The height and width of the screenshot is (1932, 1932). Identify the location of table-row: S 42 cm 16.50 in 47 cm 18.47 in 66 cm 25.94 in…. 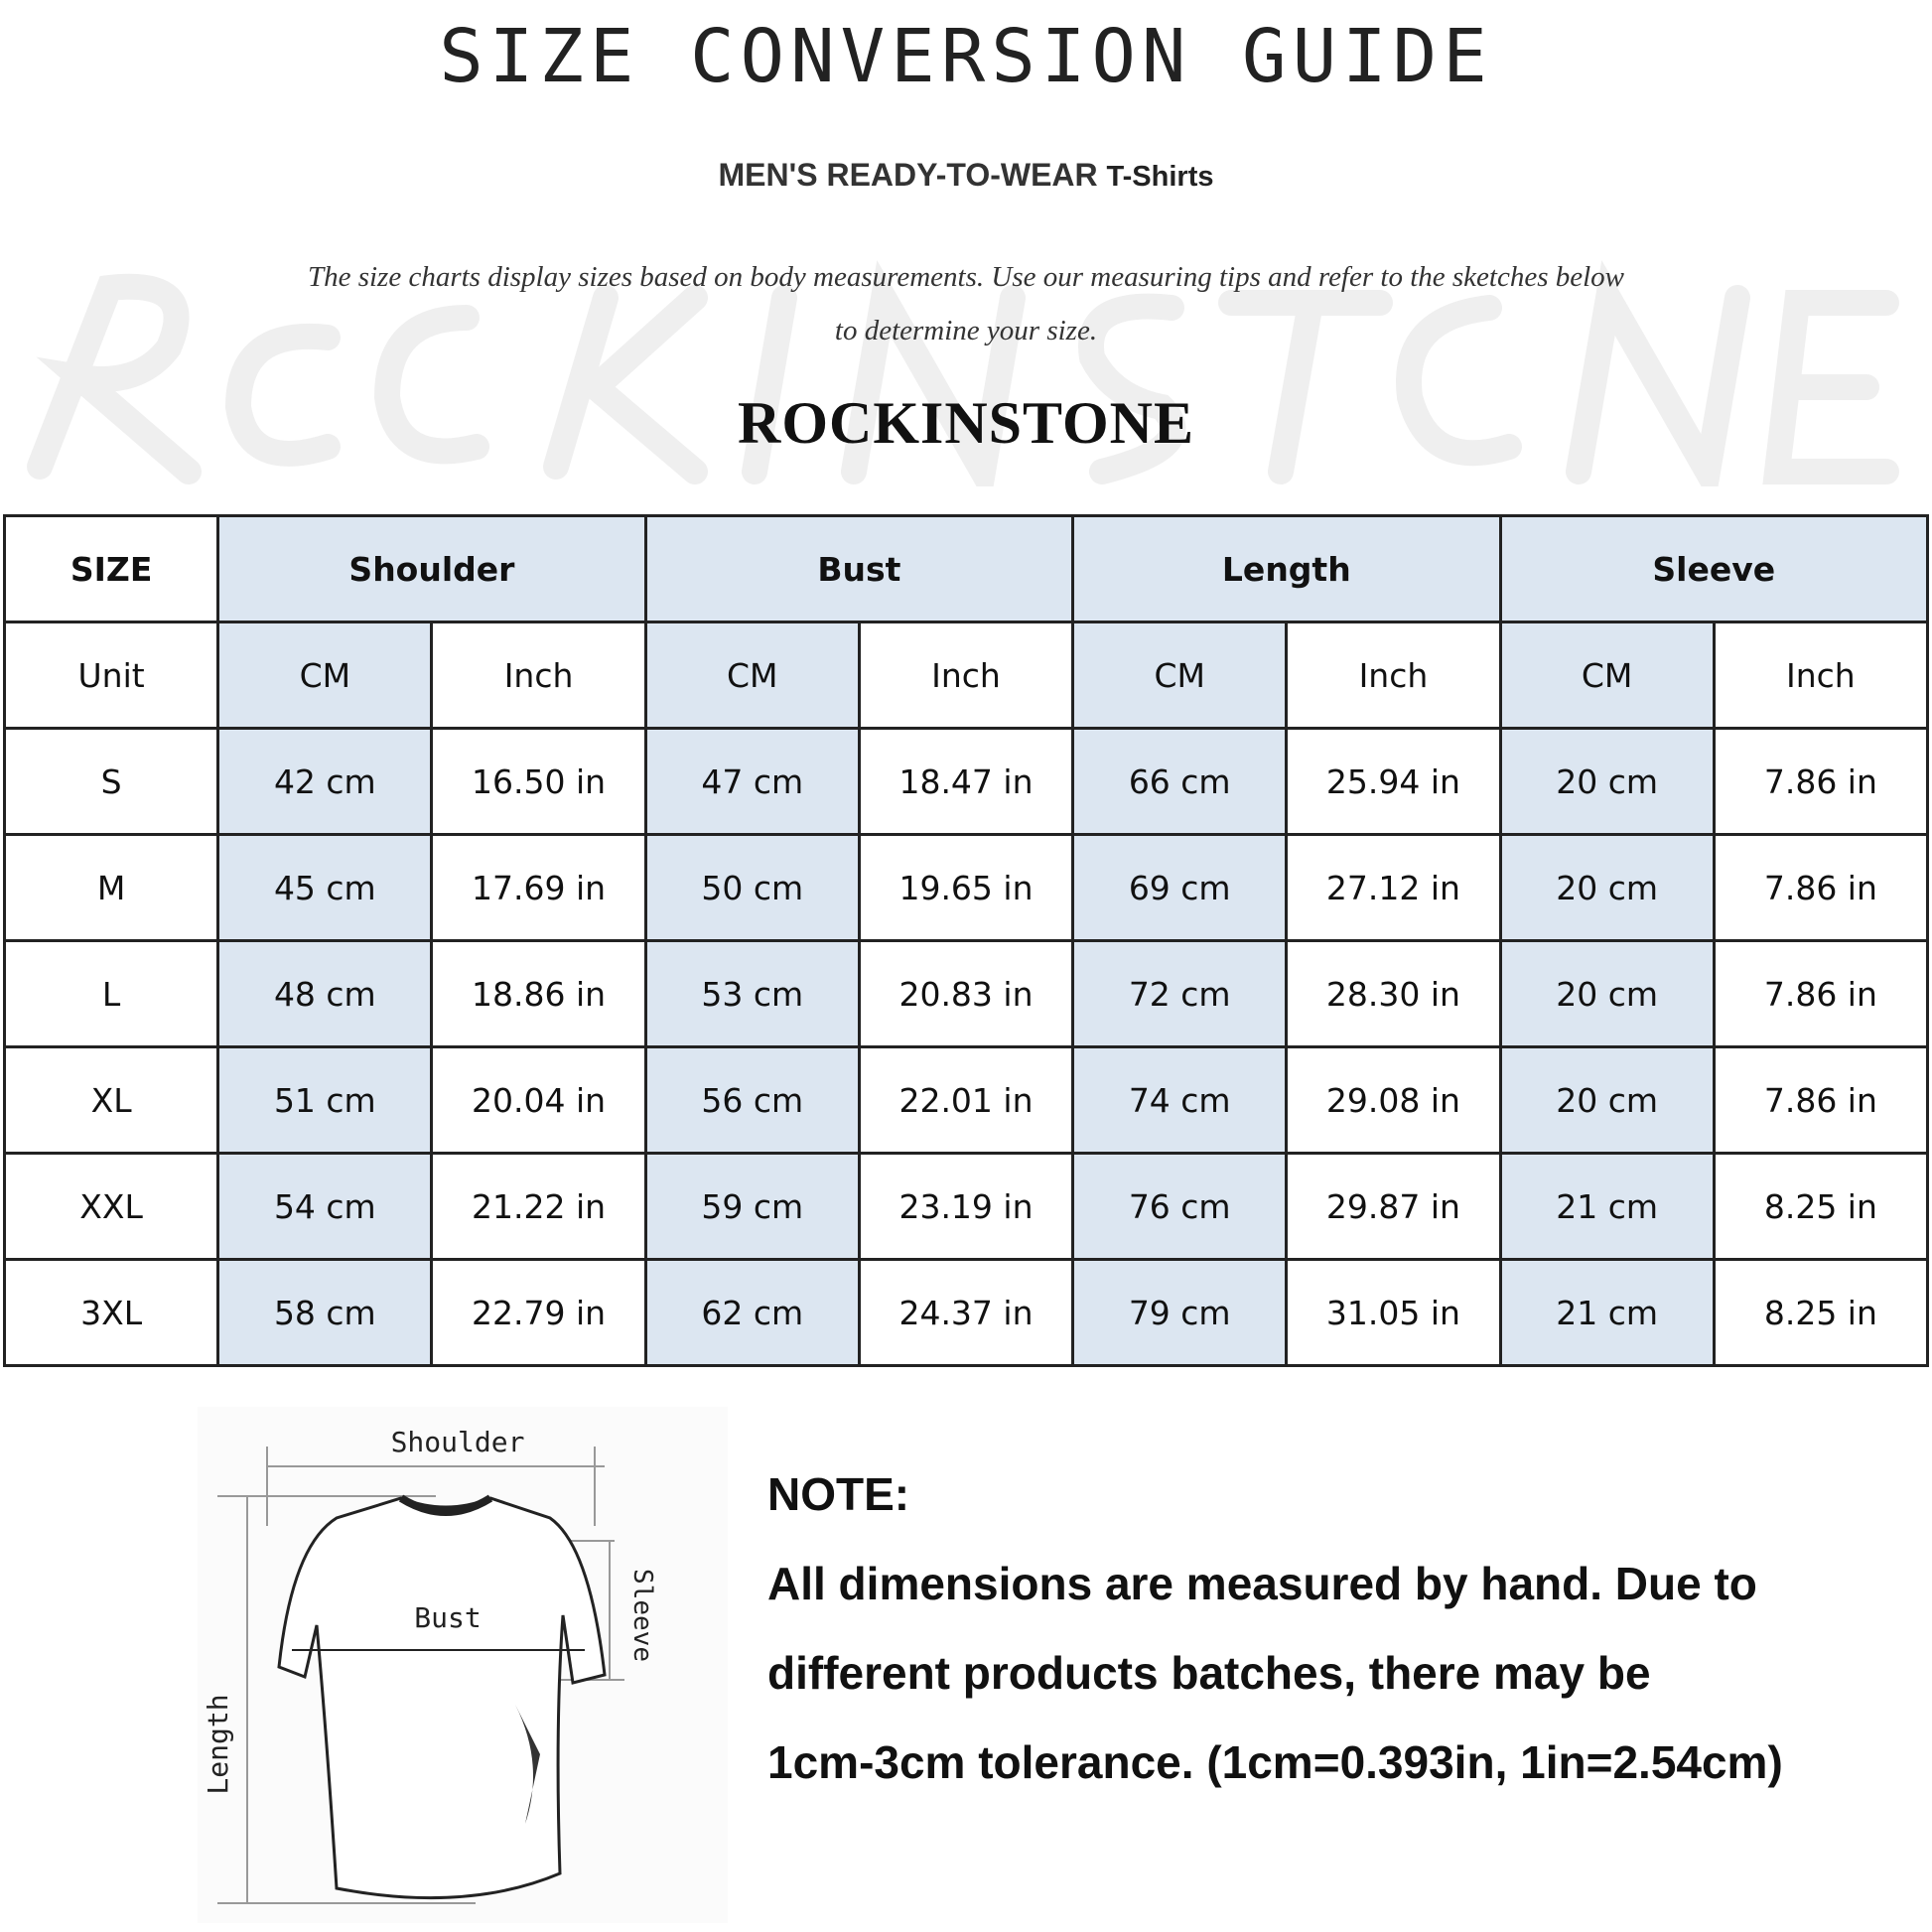
(966, 781).